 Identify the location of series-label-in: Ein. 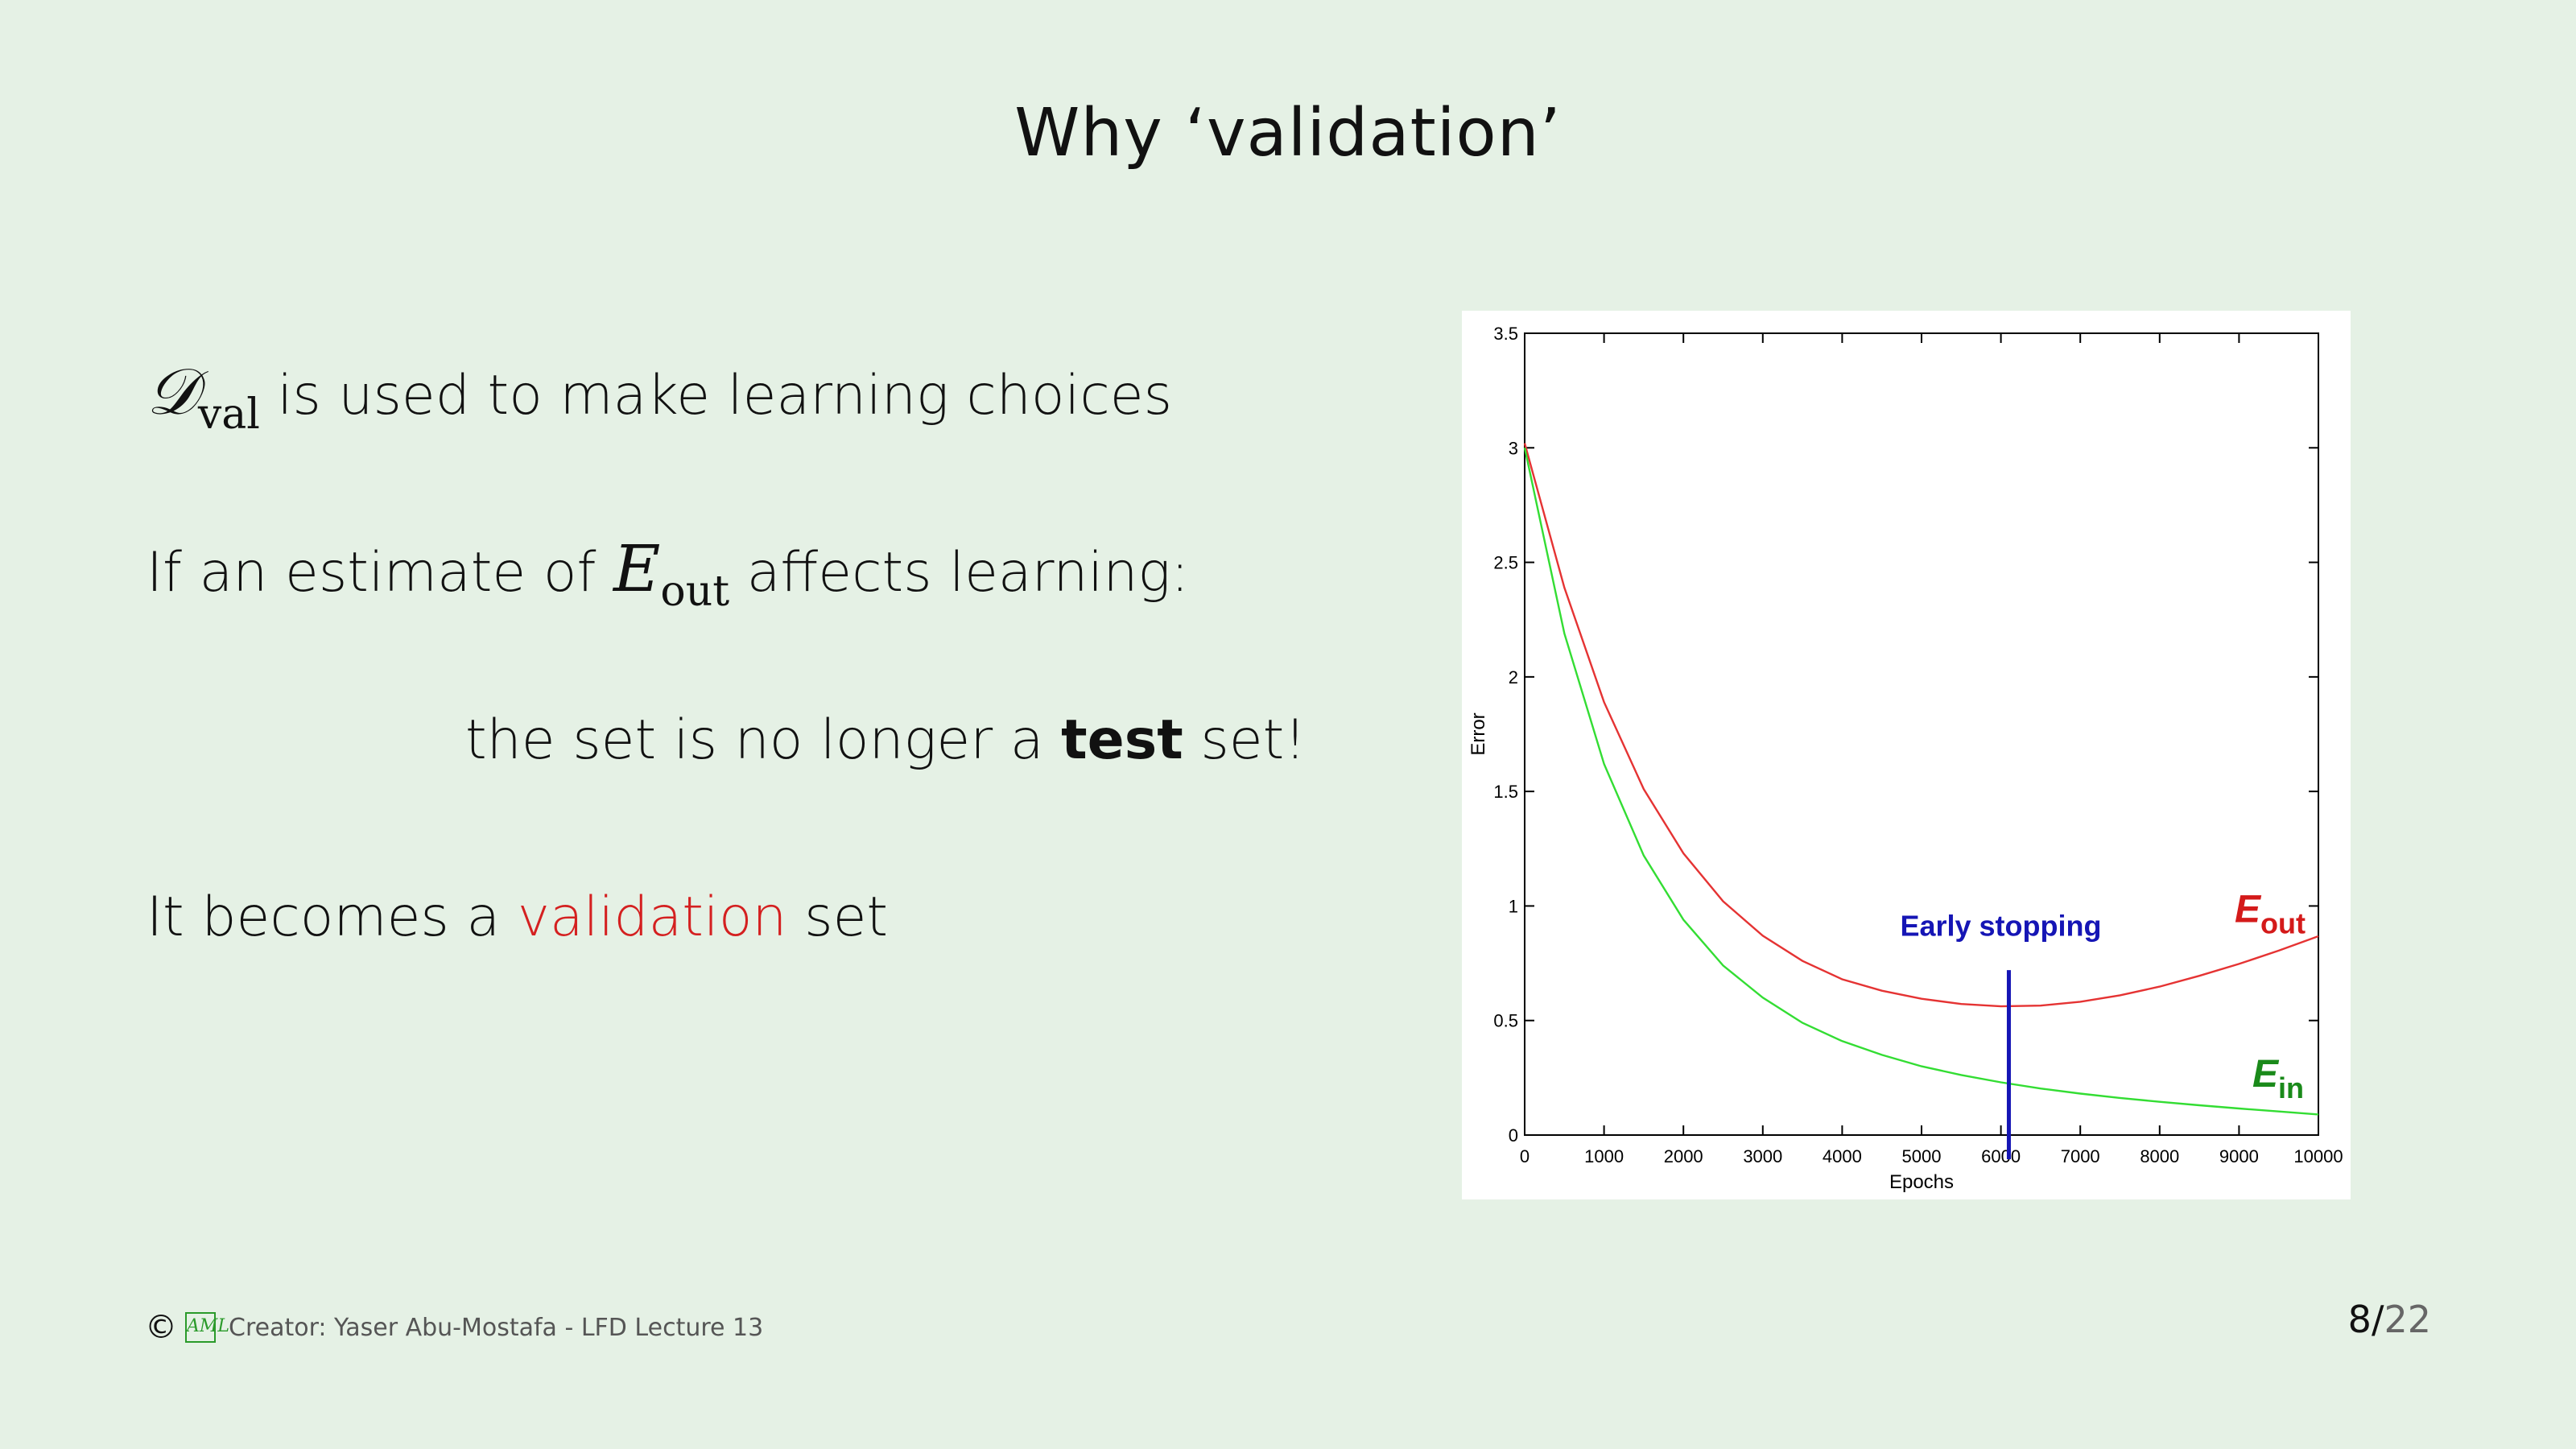
(2278, 1078).